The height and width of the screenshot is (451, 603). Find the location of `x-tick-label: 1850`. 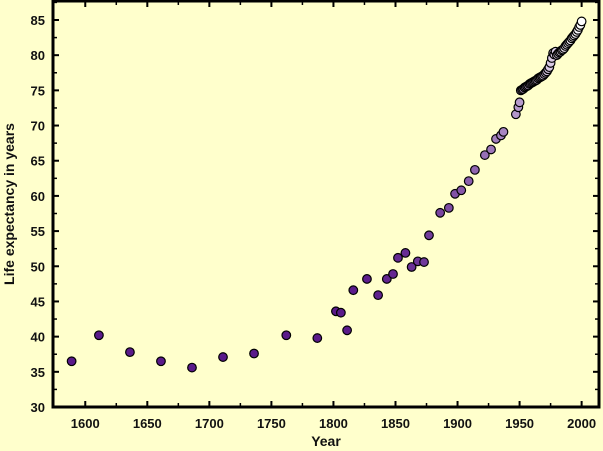

x-tick-label: 1850 is located at coordinates (395, 423).